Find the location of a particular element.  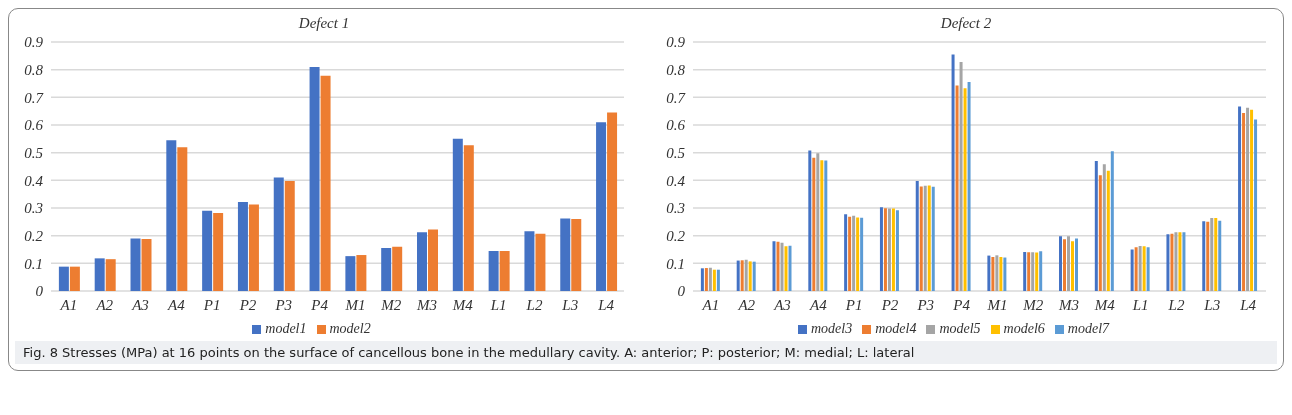

legend-label: model6 is located at coordinates (1024, 328).